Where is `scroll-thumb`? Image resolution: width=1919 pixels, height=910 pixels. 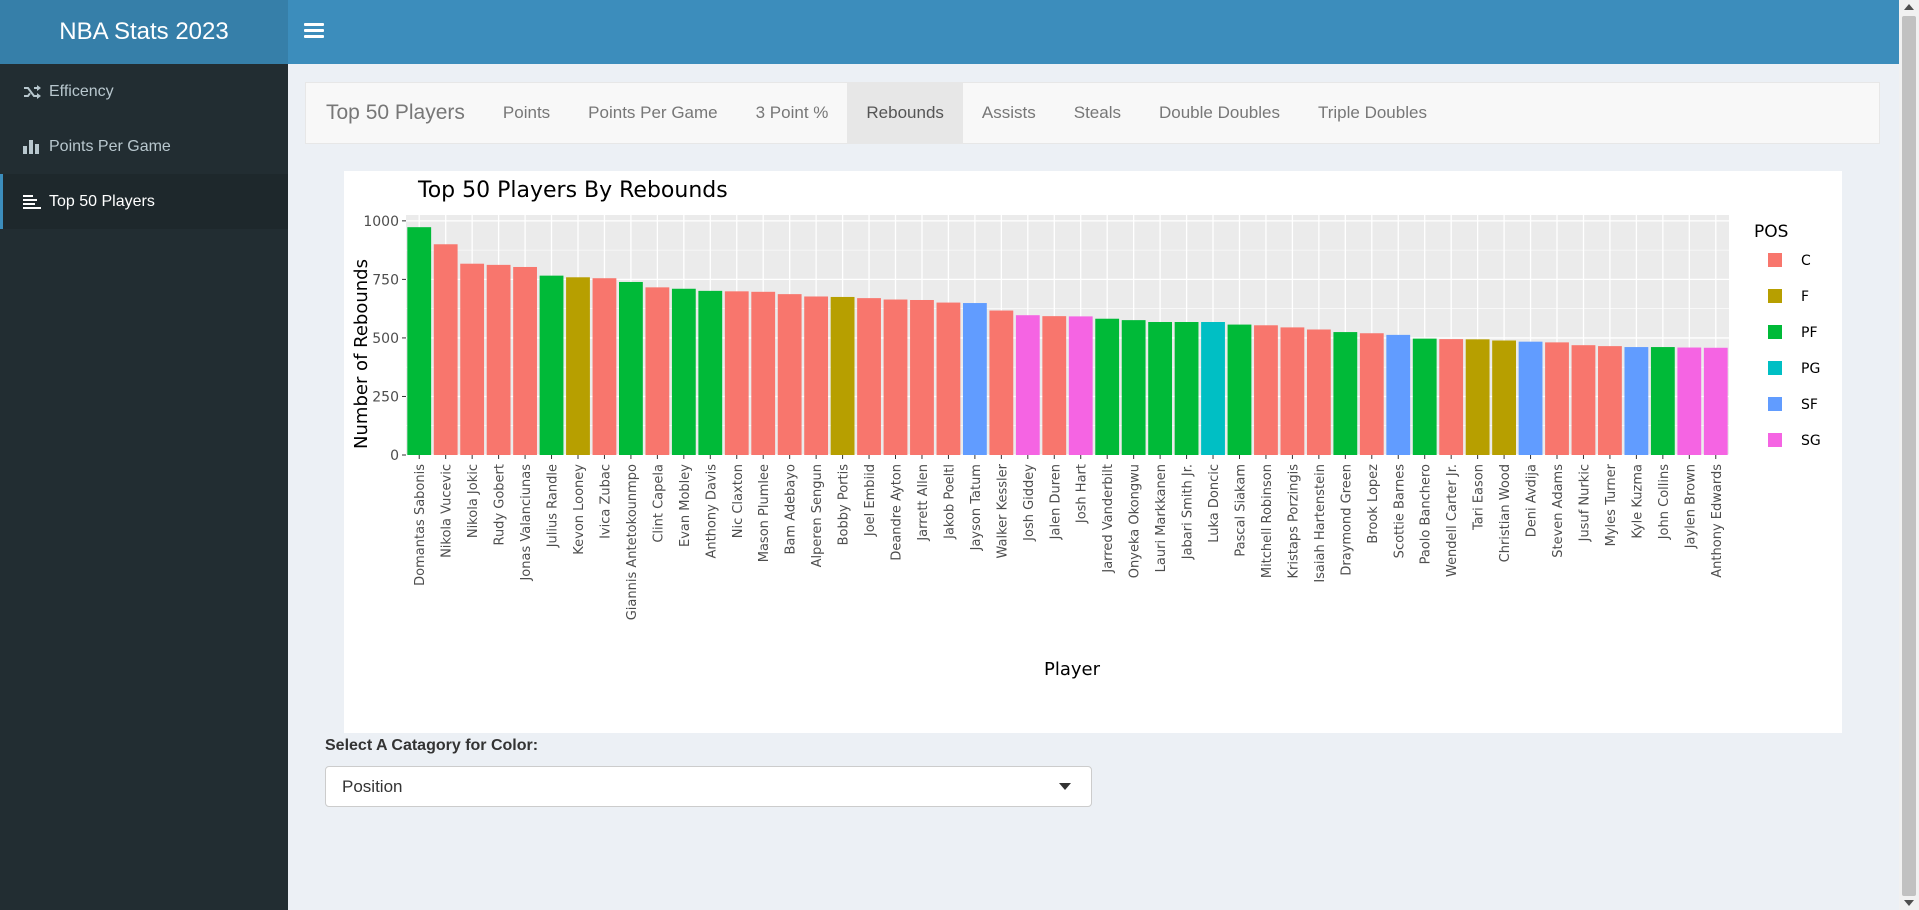 scroll-thumb is located at coordinates (1909, 456).